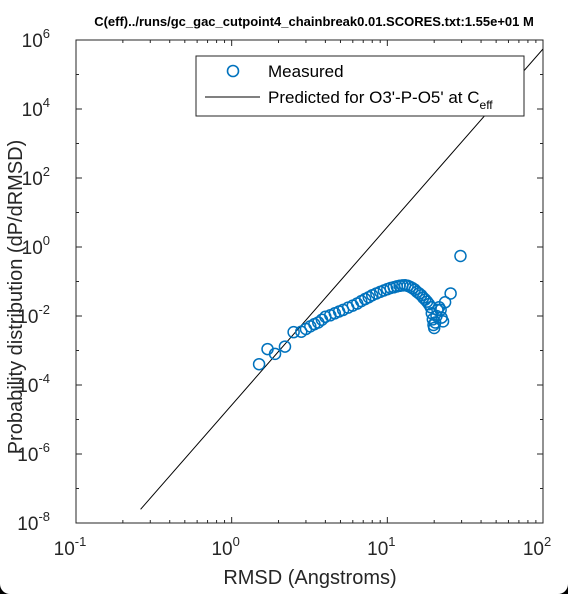  I want to click on y-tick-label: 10⁶, so click(36, 39).